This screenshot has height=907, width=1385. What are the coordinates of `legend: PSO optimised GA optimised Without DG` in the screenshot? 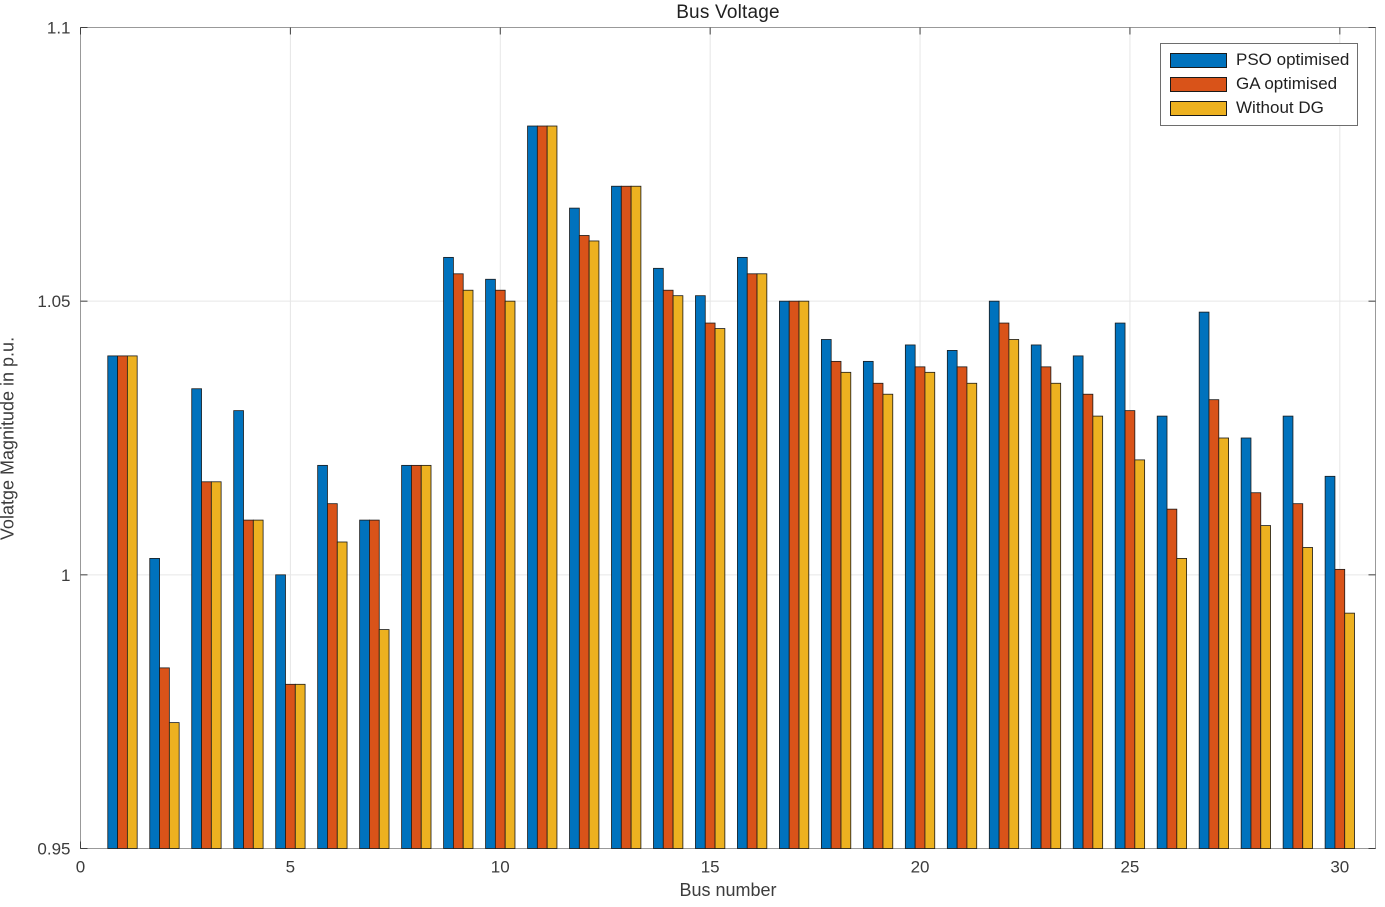 It's located at (1259, 84).